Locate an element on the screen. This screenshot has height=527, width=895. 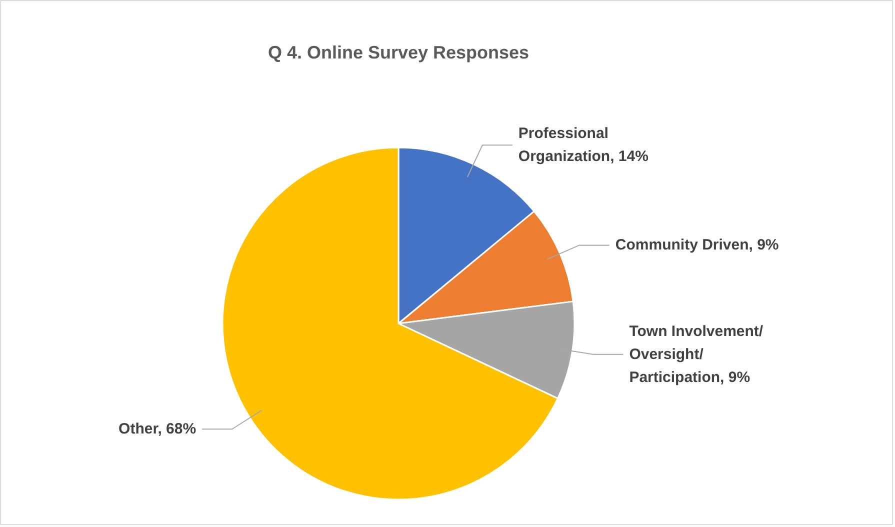
slice-label: Town Involvement/Oversight/Participation, 9% is located at coordinates (696, 354).